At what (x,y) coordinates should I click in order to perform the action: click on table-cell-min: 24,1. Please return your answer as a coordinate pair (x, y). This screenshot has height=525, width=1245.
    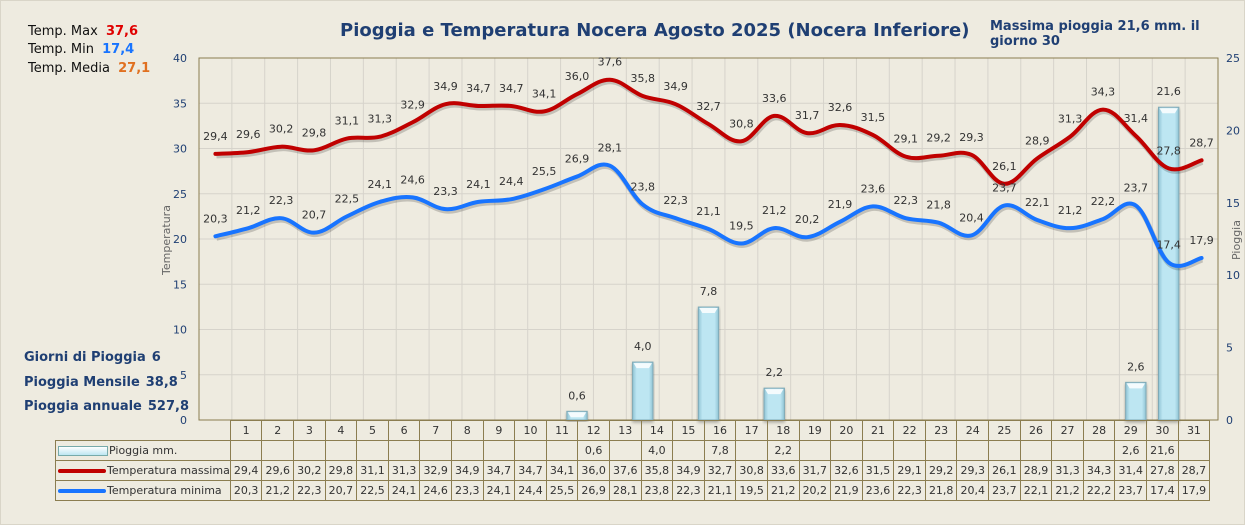
    Looking at the image, I should click on (499, 490).